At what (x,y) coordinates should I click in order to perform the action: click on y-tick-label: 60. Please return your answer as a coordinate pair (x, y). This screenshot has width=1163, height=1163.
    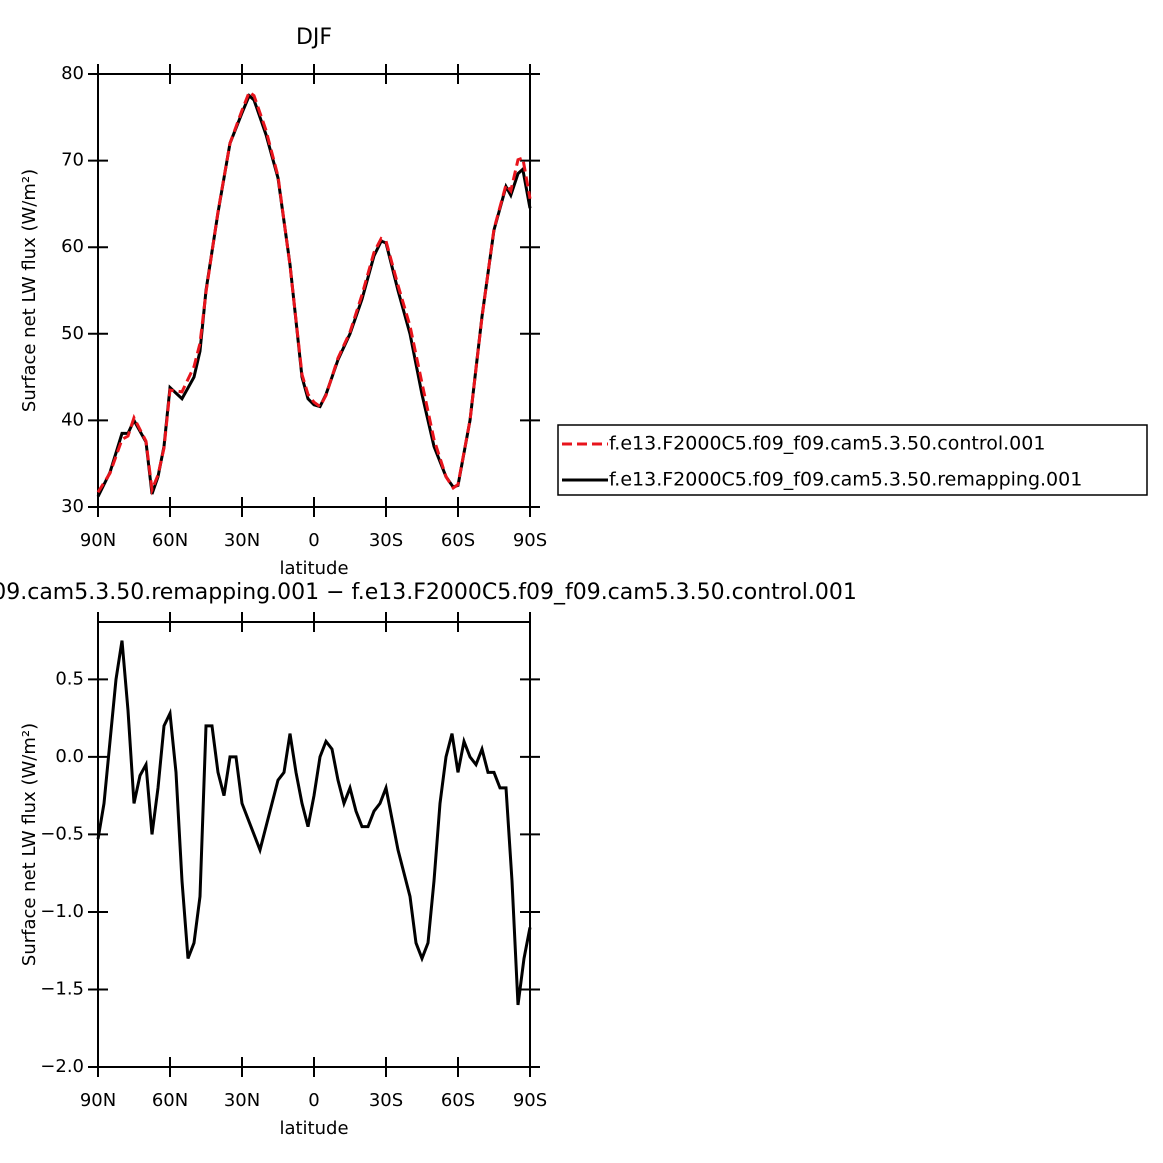
    Looking at the image, I should click on (72, 246).